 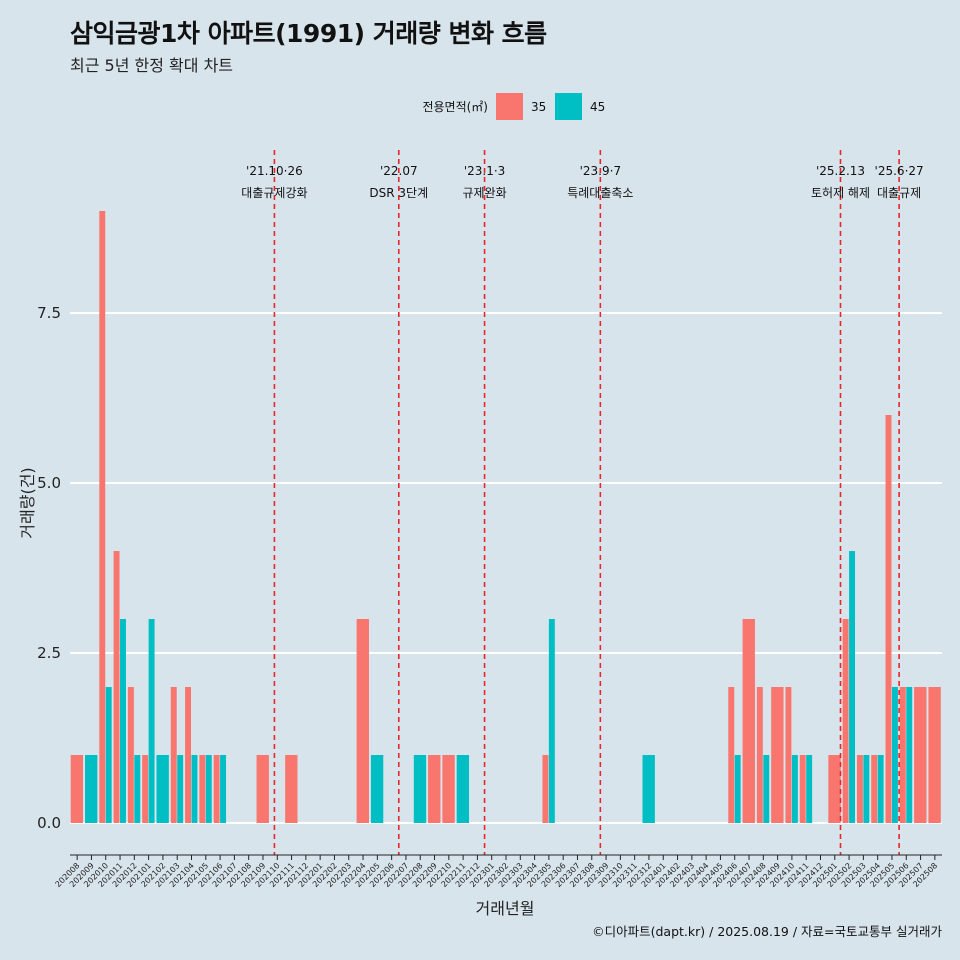 What do you see at coordinates (398, 193) in the screenshot?
I see `event-label: DSR 3단계` at bounding box center [398, 193].